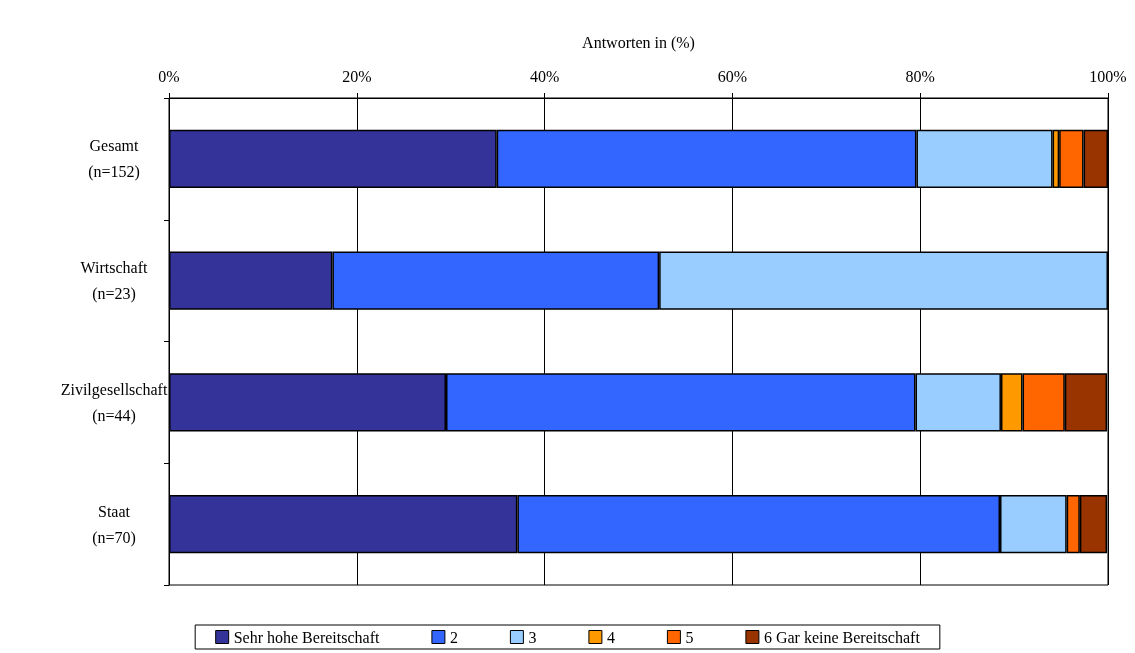 The width and height of the screenshot is (1135, 653). Describe the element at coordinates (114, 159) in the screenshot. I see `y-tick-label: Gesamt (n=152)` at that location.